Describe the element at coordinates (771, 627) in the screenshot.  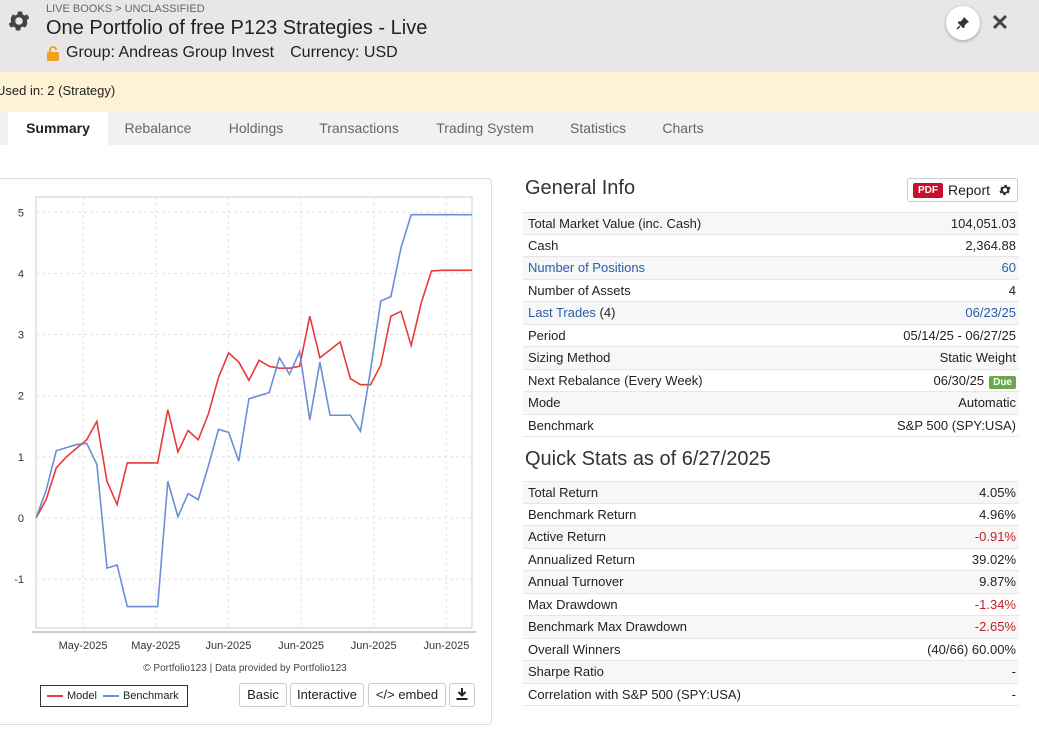
I see `stat-row: Benchmark Max Drawdown -2.65%` at that location.